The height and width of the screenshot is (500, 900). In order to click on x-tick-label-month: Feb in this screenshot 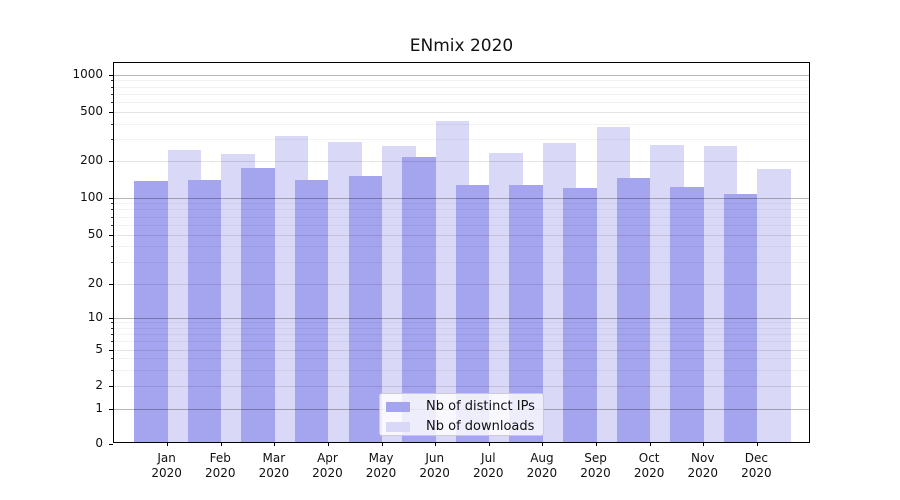, I will do `click(220, 458)`.